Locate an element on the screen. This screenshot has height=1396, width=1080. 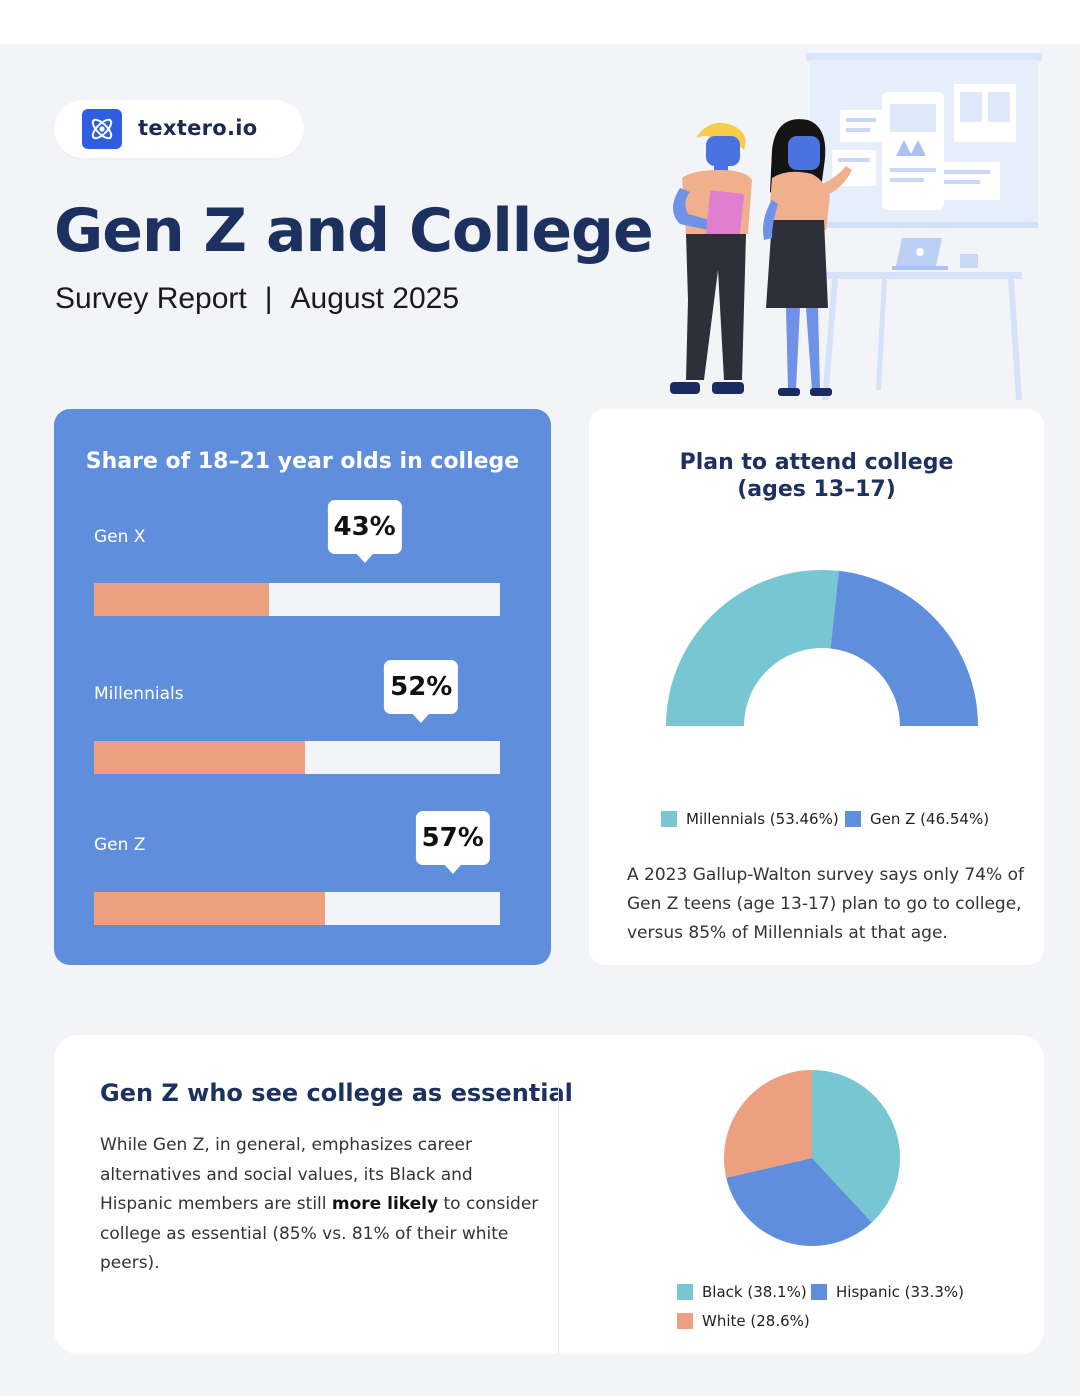
bar-value-gen-x: 43% is located at coordinates (364, 531).